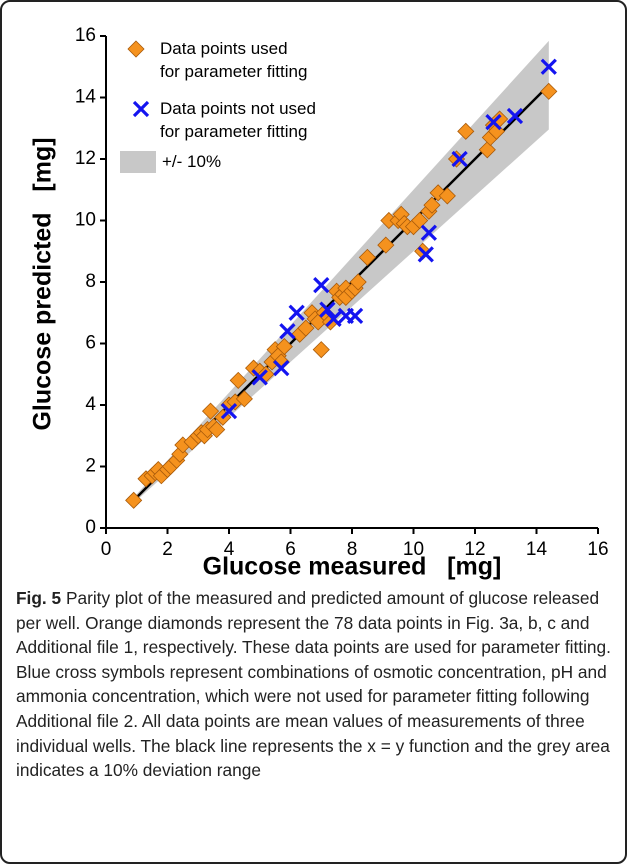 The image size is (627, 864). I want to click on y-tick-label: 14, so click(86, 97).